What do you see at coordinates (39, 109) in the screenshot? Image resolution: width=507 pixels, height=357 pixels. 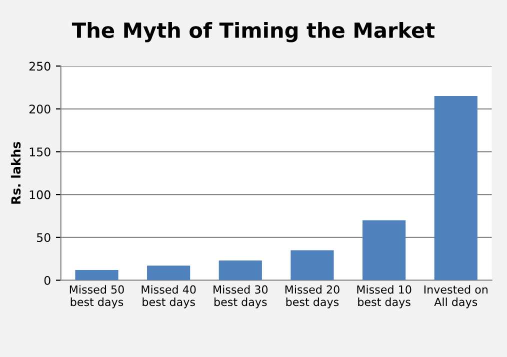 I see `y-tick-label: 200` at bounding box center [39, 109].